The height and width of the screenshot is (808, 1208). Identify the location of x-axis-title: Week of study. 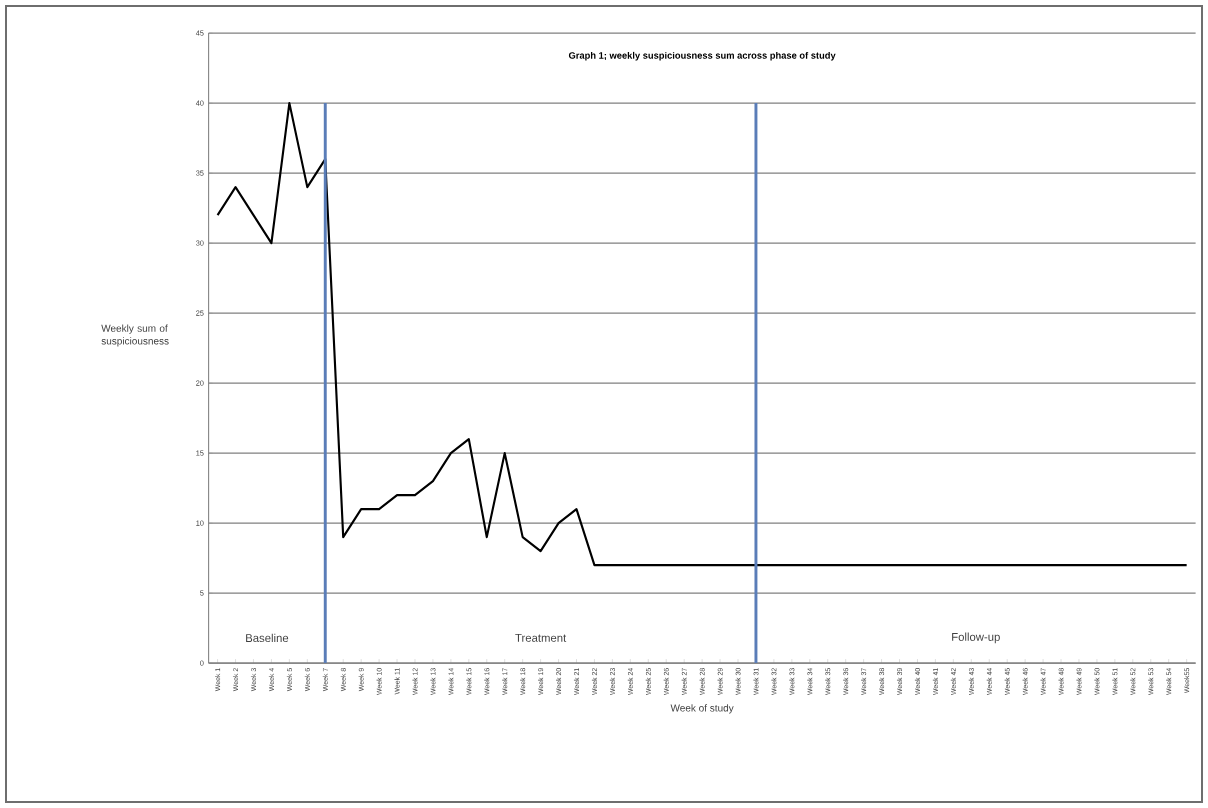
(702, 709).